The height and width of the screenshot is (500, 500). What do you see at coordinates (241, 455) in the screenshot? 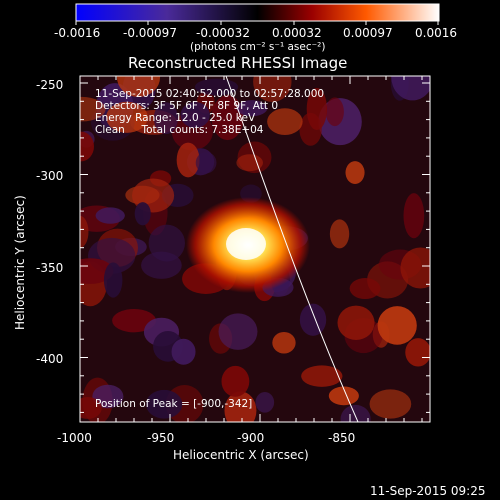
I see `x-axis-label: Heliocentric X (arcsec)` at bounding box center [241, 455].